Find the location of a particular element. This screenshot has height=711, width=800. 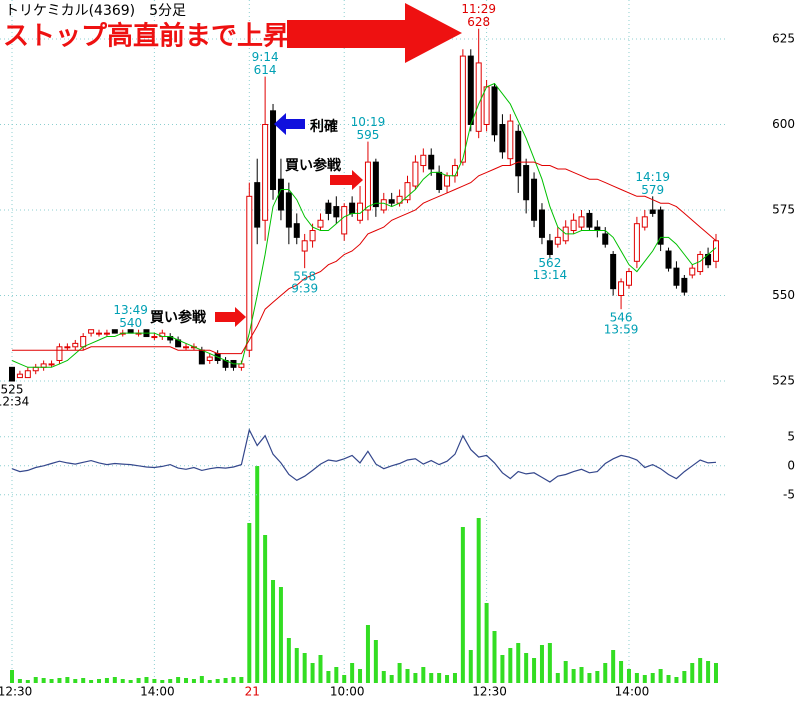

y-tick-label: 575 is located at coordinates (783, 210).